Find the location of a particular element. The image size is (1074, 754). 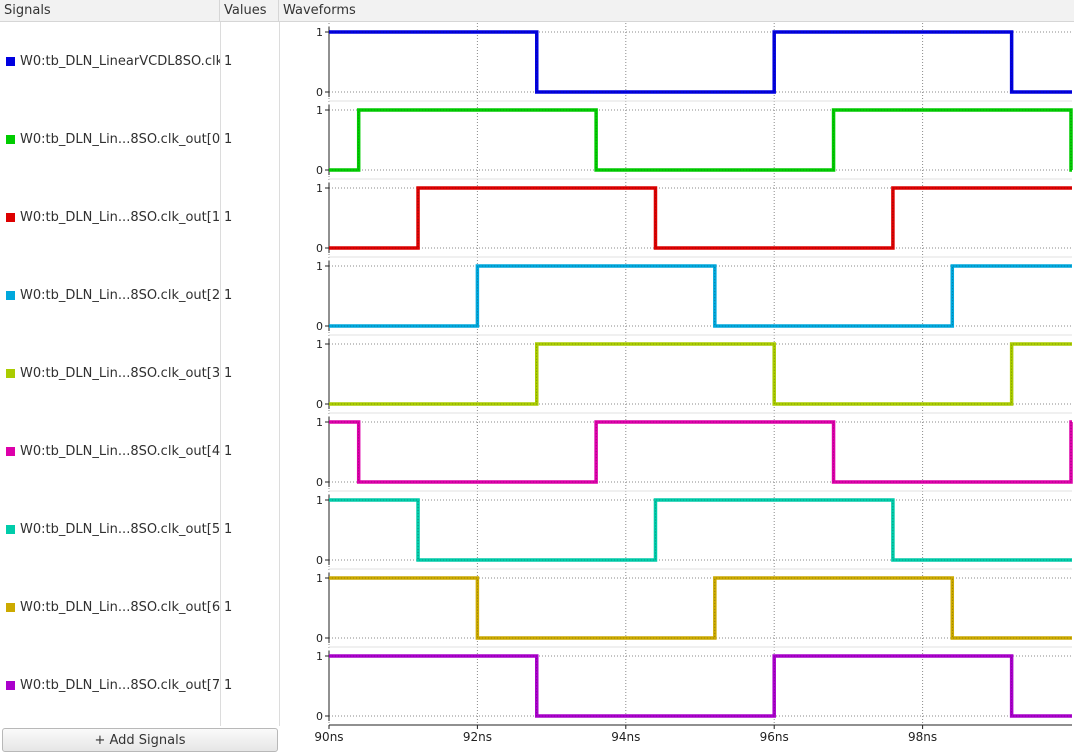

signal-row: W0:tb_DLN_Lin...8SO.clk_out[7 is located at coordinates (110, 686).